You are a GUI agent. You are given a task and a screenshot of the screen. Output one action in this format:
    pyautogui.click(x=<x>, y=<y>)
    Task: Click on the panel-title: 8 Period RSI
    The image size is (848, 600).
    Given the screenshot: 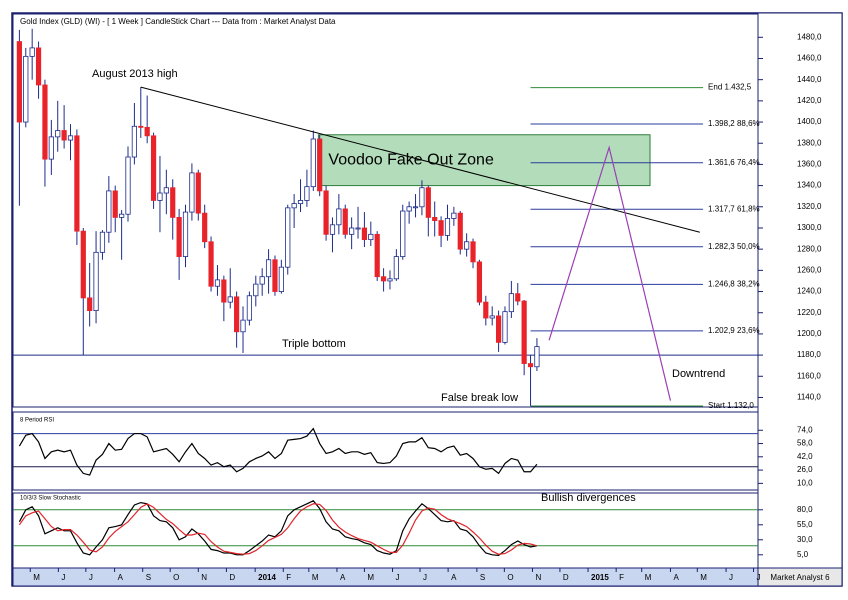 What is the action you would take?
    pyautogui.click(x=37, y=421)
    